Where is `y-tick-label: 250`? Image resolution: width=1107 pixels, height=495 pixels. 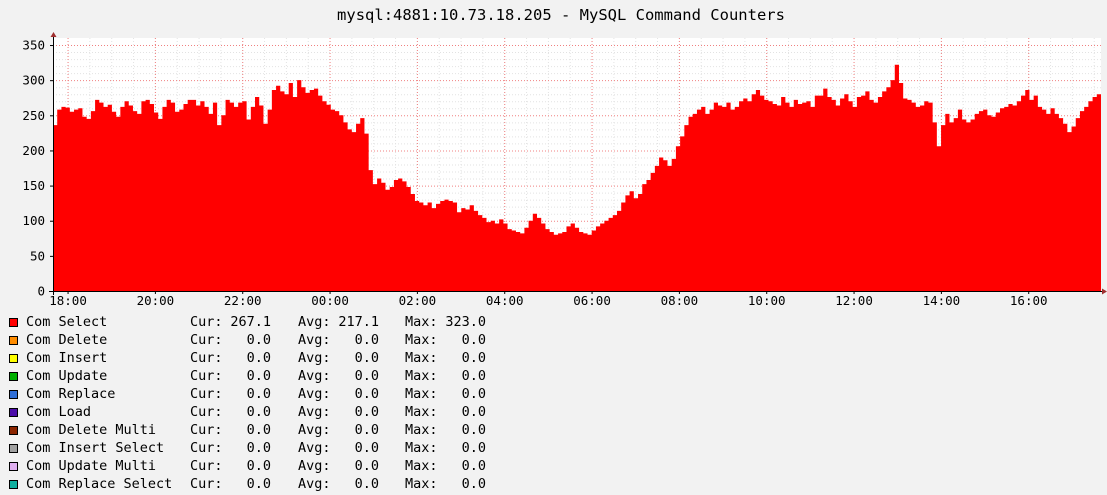 y-tick-label: 250 is located at coordinates (33, 115).